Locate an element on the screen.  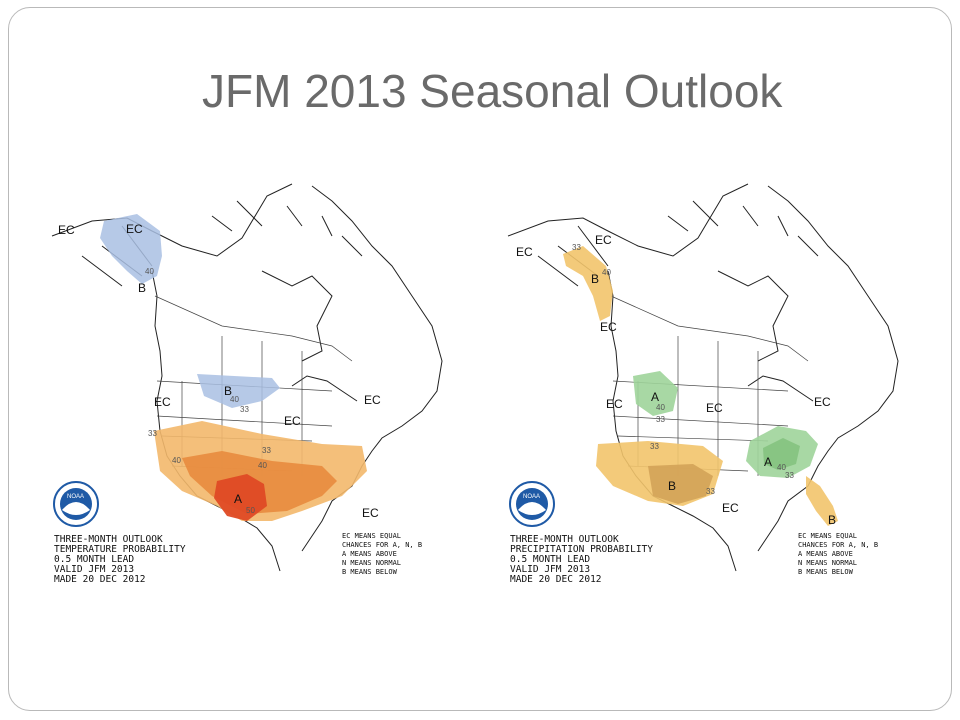
region-above-north is located at coordinates (655, 393).